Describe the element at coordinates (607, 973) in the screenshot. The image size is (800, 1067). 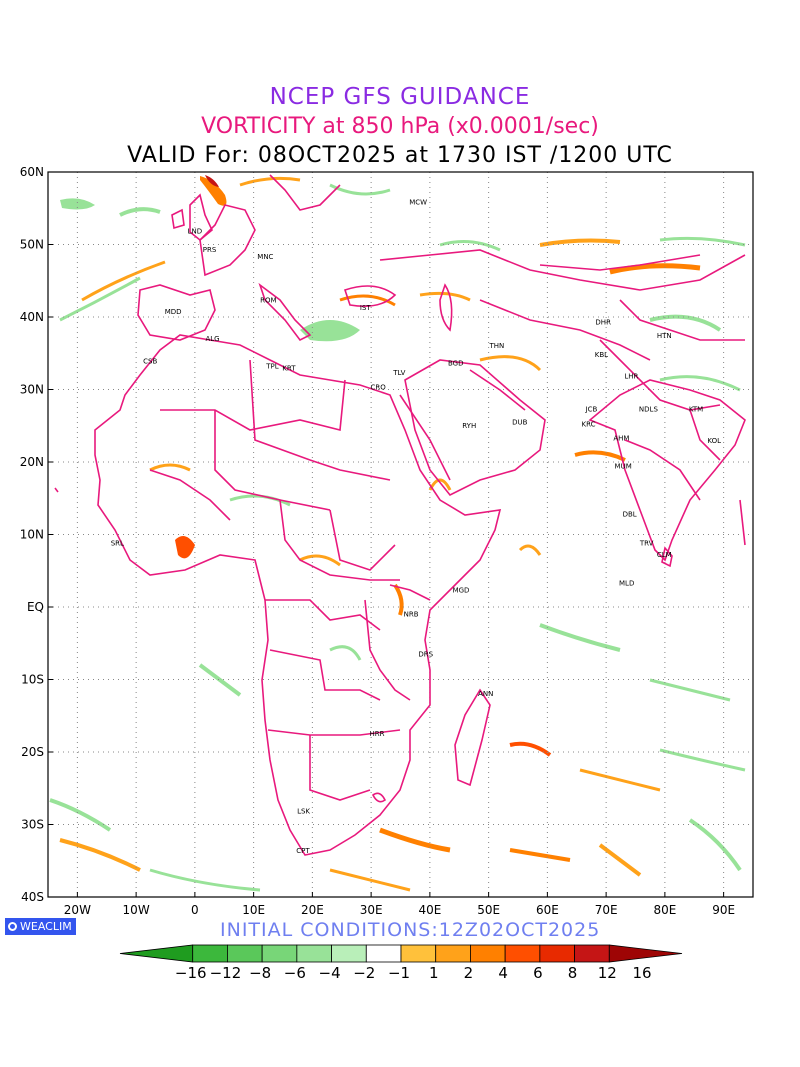
I see `colorbar-label: 12` at that location.